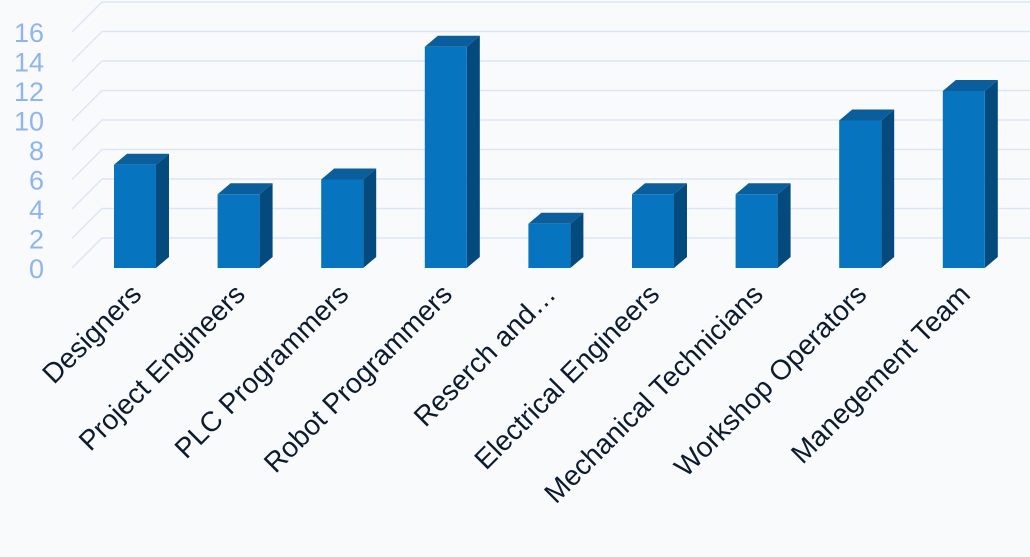 This screenshot has width=1030, height=557. What do you see at coordinates (36, 151) in the screenshot?
I see `y-tick-label: 8` at bounding box center [36, 151].